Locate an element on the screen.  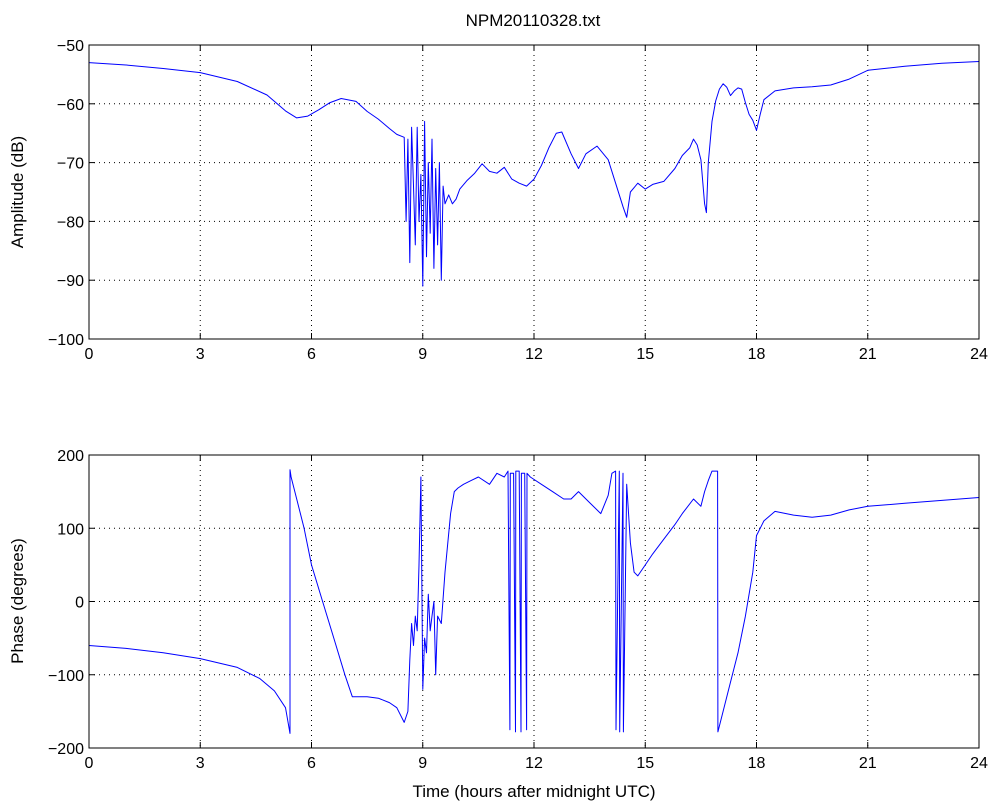
figure-title: NPM20110328.txt is located at coordinates (533, 20).